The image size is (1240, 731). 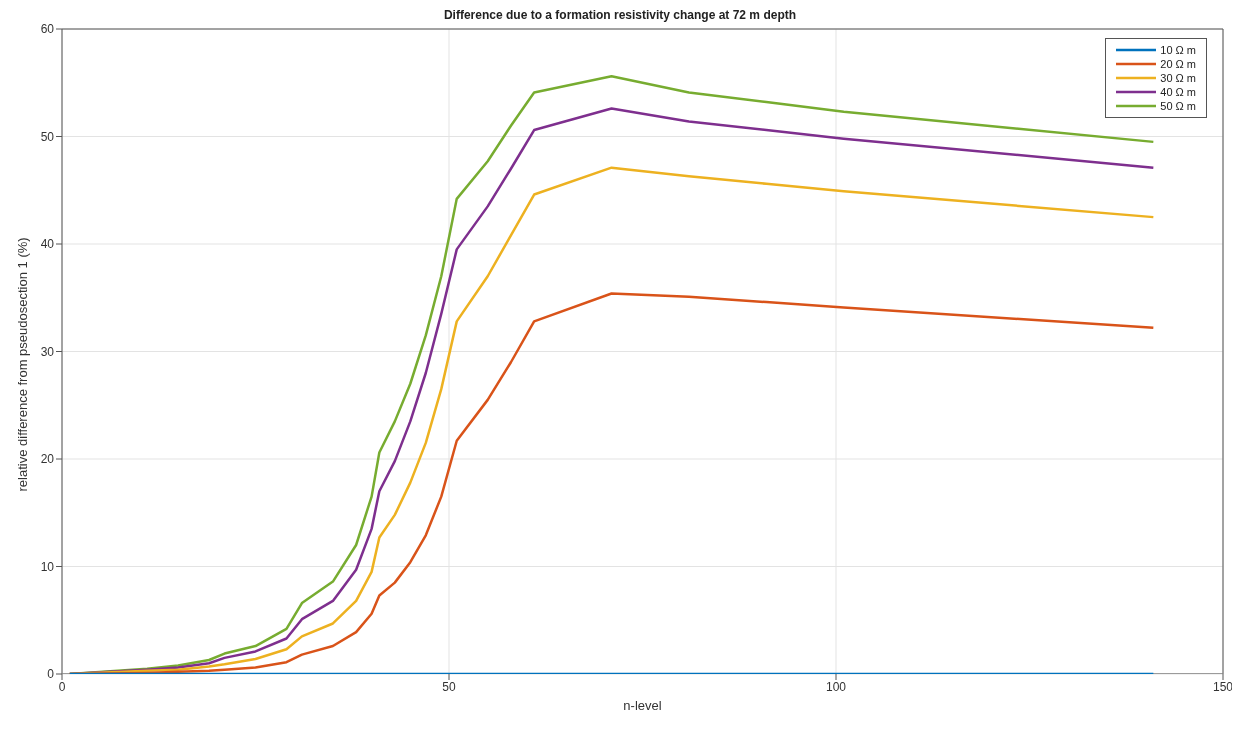 What do you see at coordinates (1178, 78) in the screenshot?
I see `legend-label: 30 Ω m` at bounding box center [1178, 78].